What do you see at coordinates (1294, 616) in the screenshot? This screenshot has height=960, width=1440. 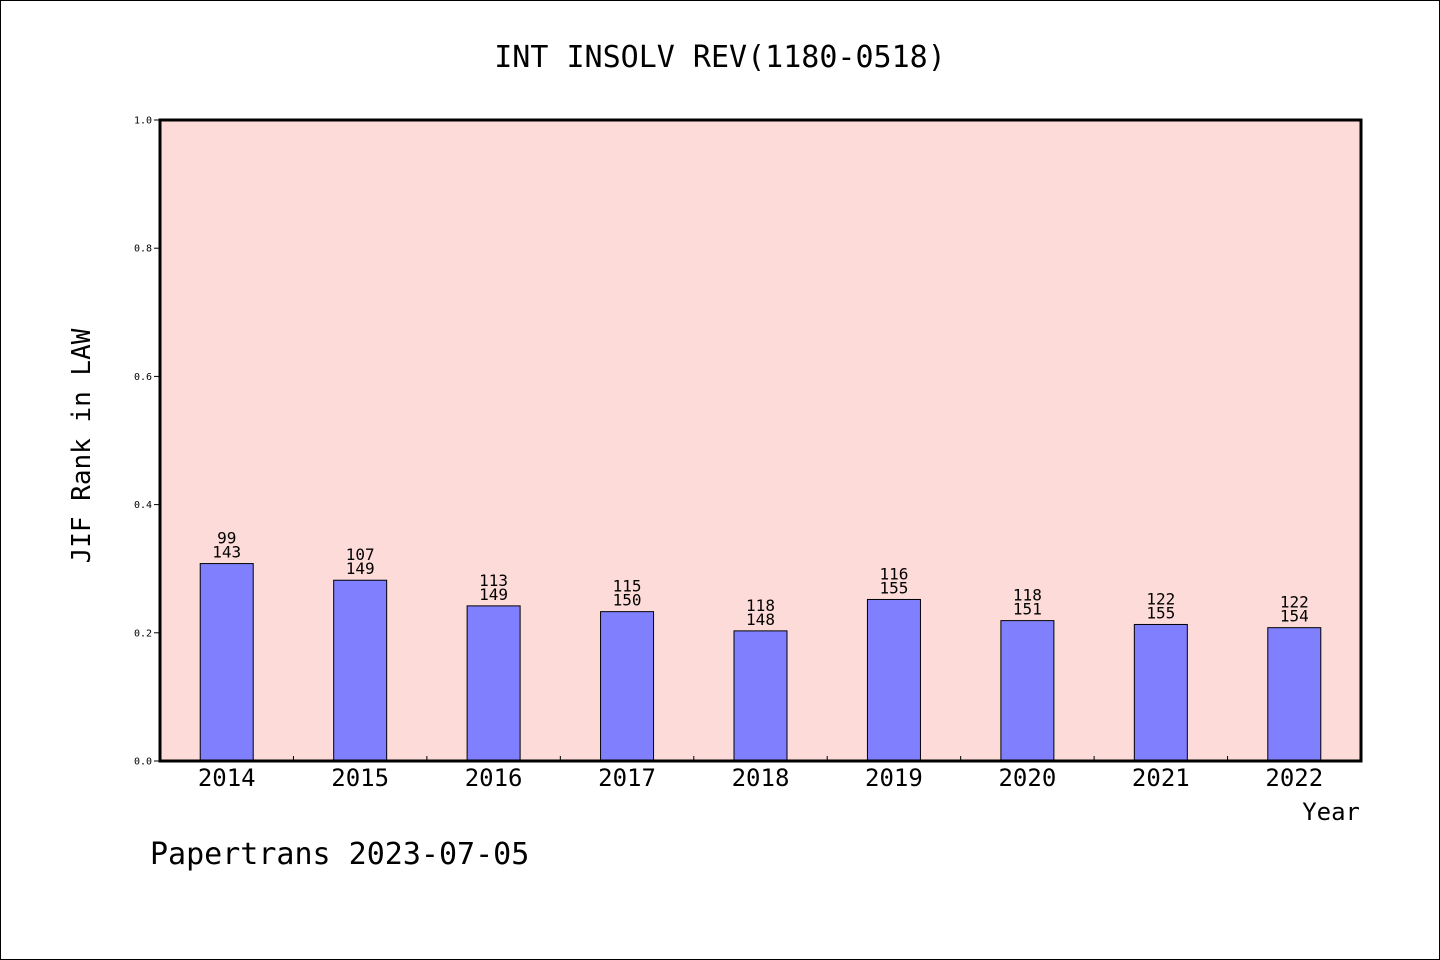 I see `bar-label-total: 154` at bounding box center [1294, 616].